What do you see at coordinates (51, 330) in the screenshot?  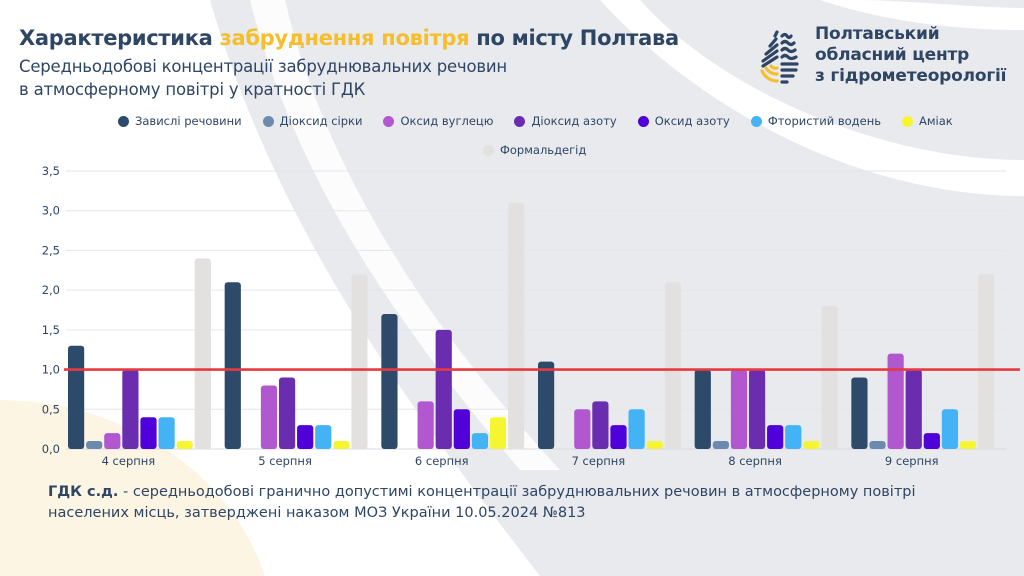 I see `y-tick-label: 1,5` at bounding box center [51, 330].